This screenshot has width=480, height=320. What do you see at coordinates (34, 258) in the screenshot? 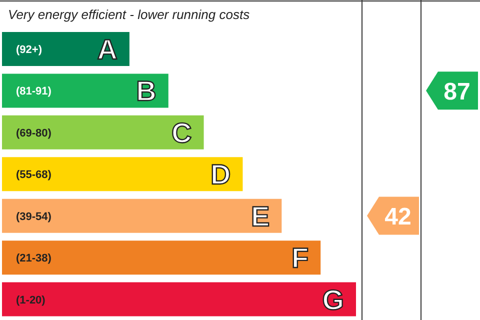
I see `annotation: (21-38)` at bounding box center [34, 258].